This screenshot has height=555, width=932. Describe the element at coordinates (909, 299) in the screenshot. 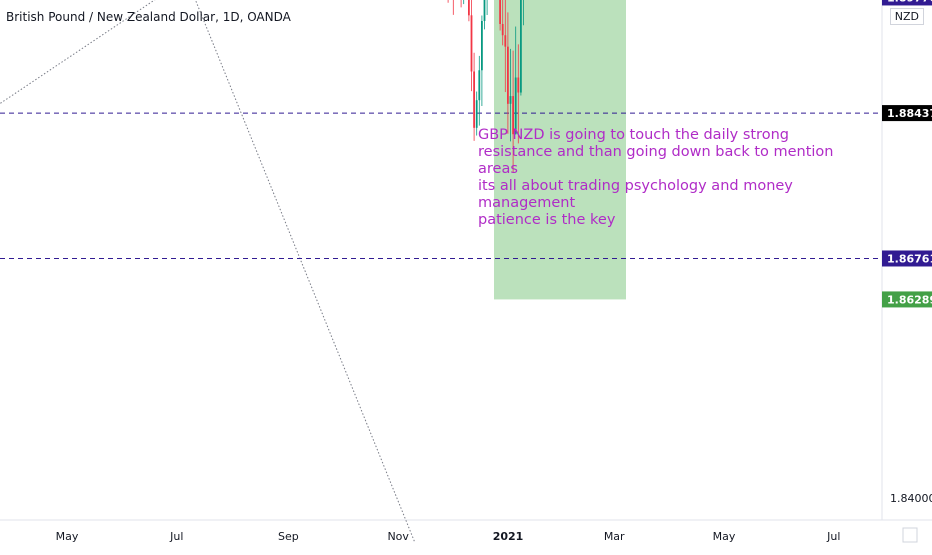

I see `price-label: 1.86289` at that location.